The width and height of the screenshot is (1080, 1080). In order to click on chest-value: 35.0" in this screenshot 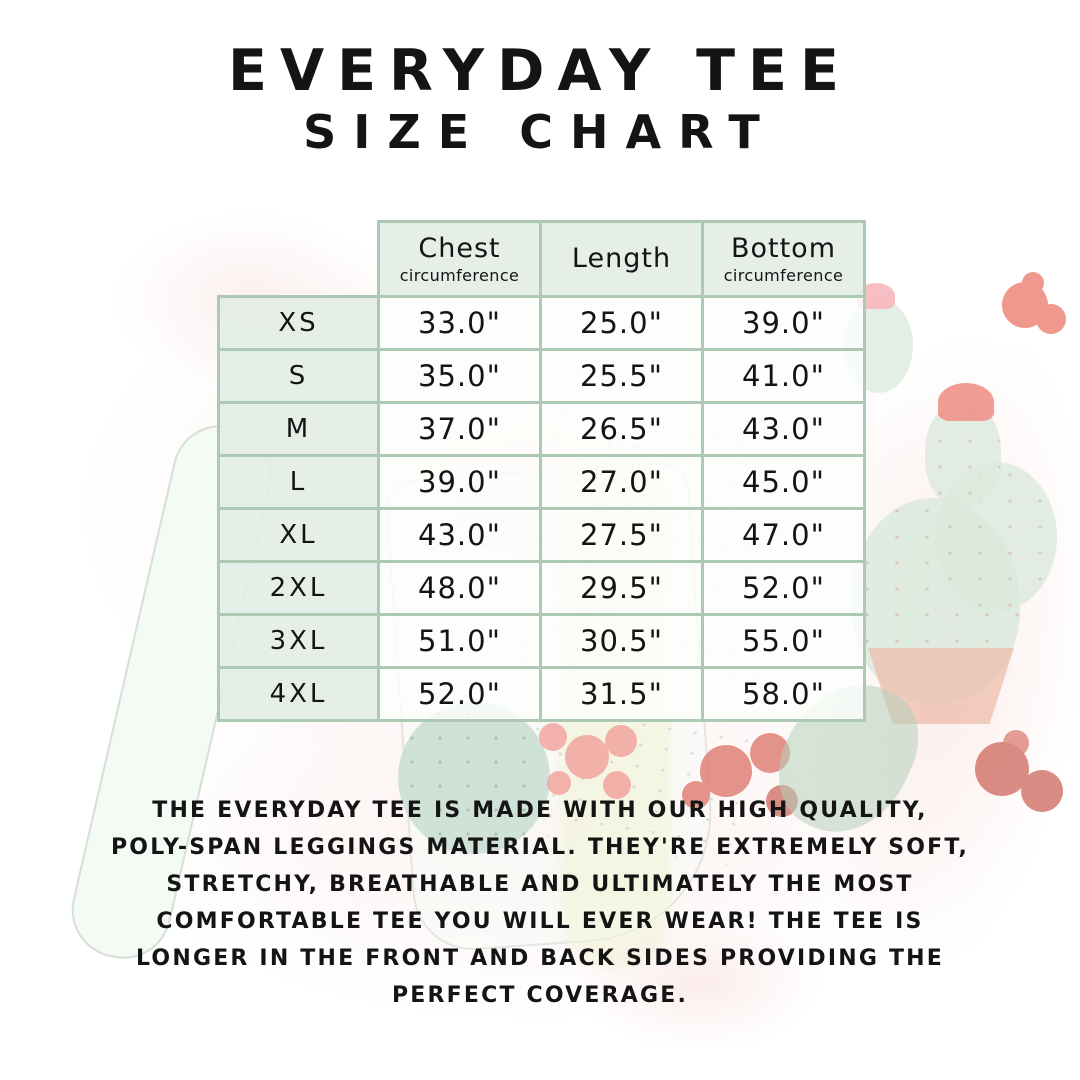, I will do `click(459, 376)`.